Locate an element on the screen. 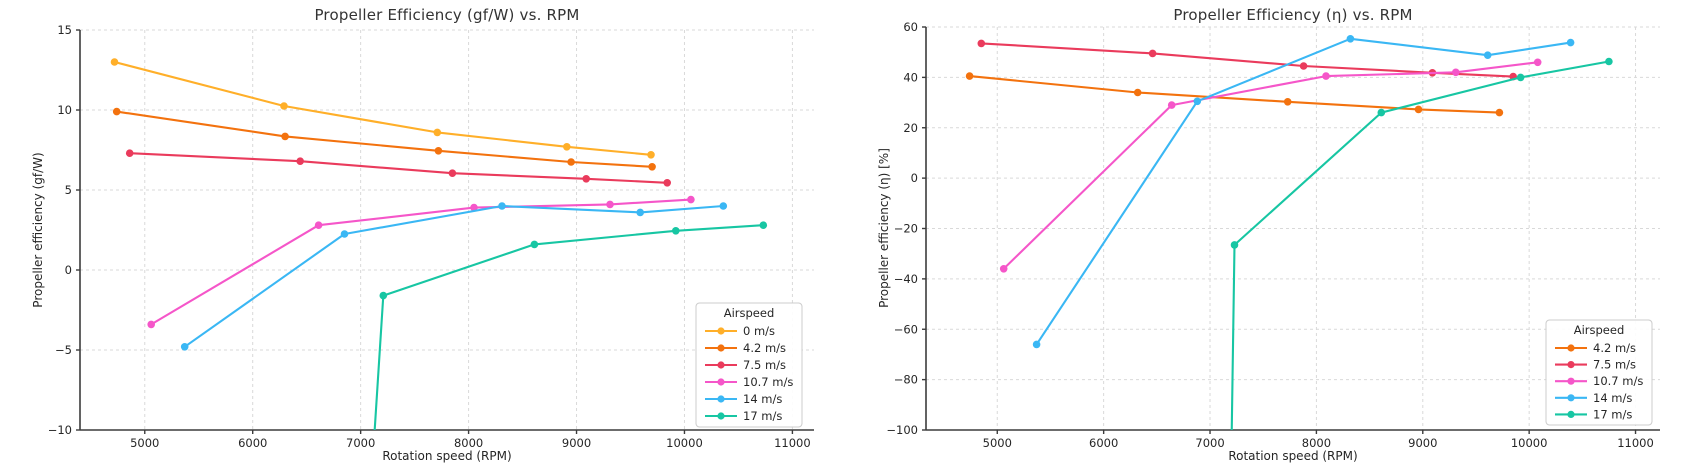 The width and height of the screenshot is (1688, 474). x-tick-label: 9000 is located at coordinates (576, 443).